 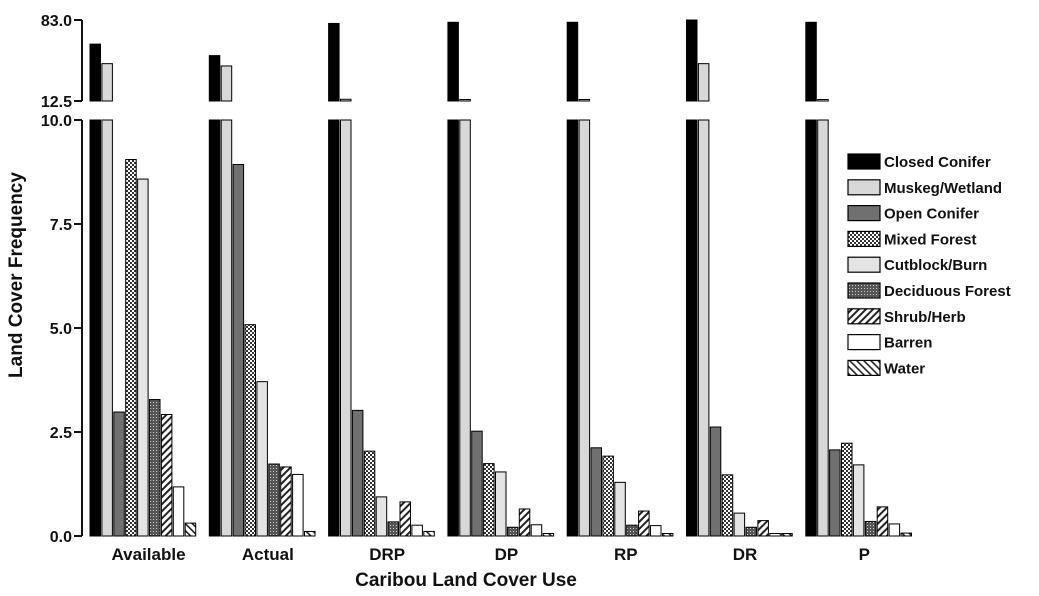 What do you see at coordinates (626, 554) in the screenshot?
I see `x-tick-label: RP` at bounding box center [626, 554].